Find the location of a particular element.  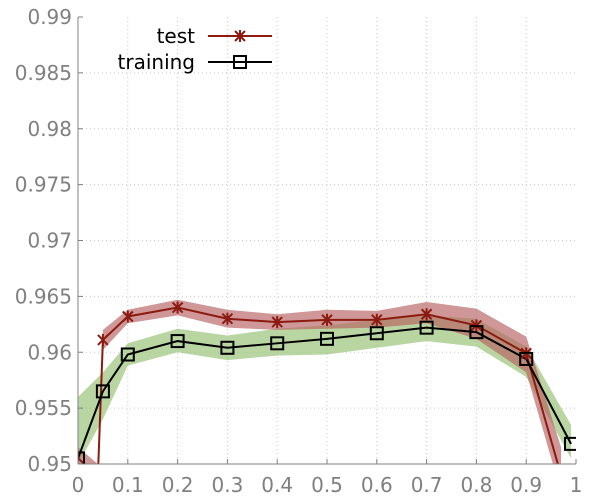

legend-marker-training is located at coordinates (240, 62).